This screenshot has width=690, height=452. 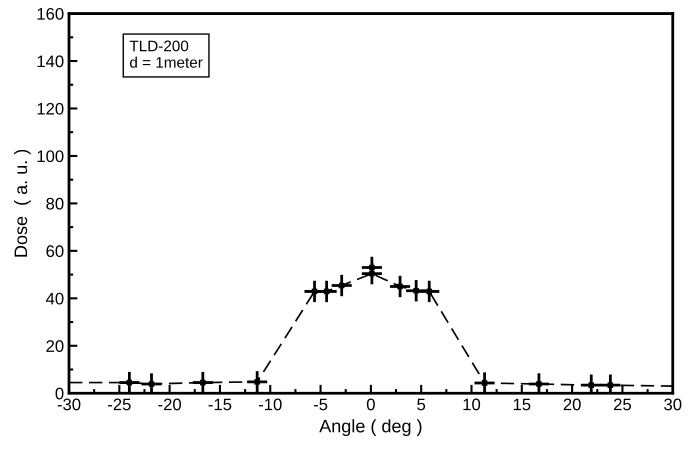 What do you see at coordinates (22, 203) in the screenshot?
I see `y-axis-title: Dose ( a. u. )` at bounding box center [22, 203].